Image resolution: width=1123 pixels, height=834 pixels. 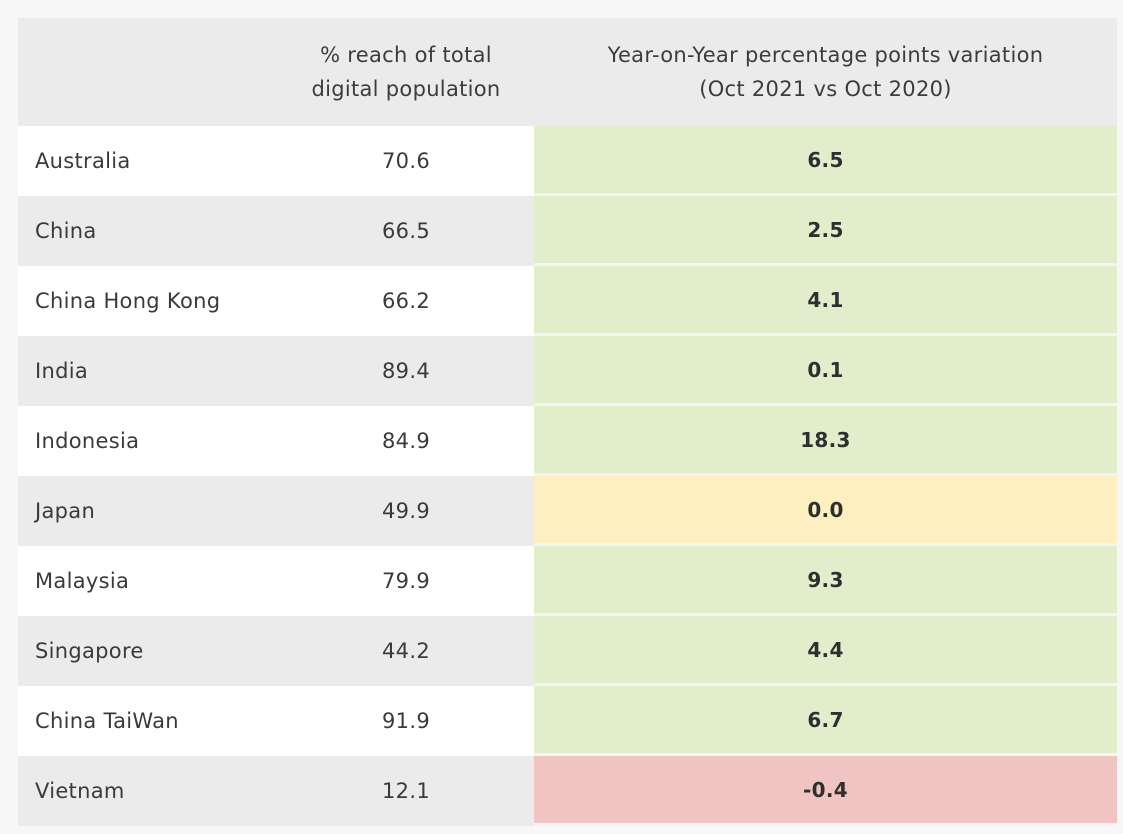 What do you see at coordinates (825, 721) in the screenshot?
I see `cell-yoy: 6.7` at bounding box center [825, 721].